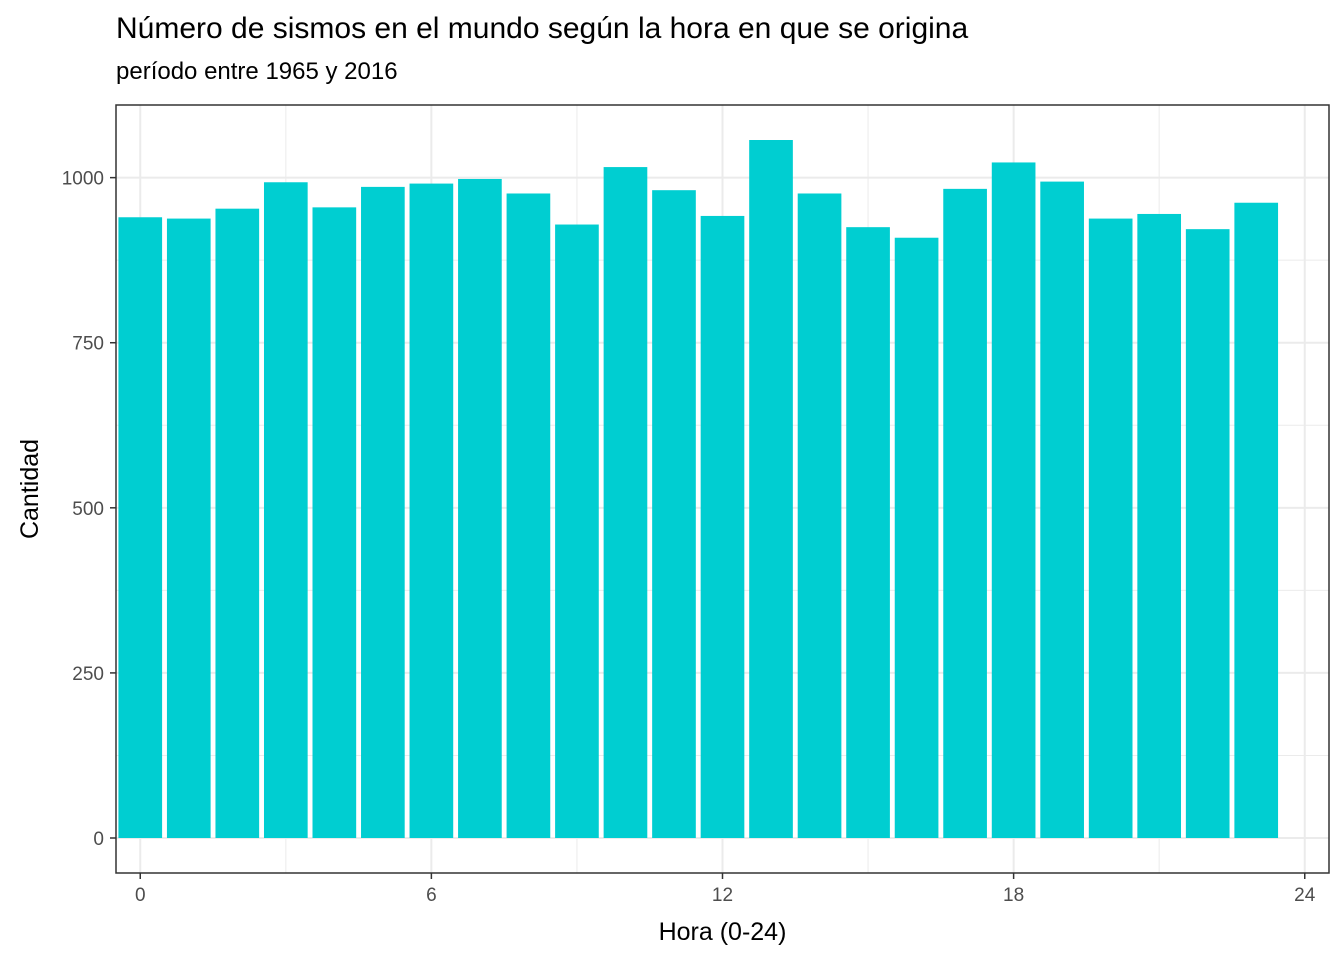 The height and width of the screenshot is (960, 1344). Describe the element at coordinates (140, 895) in the screenshot. I see `x-tick-label: 0` at that location.